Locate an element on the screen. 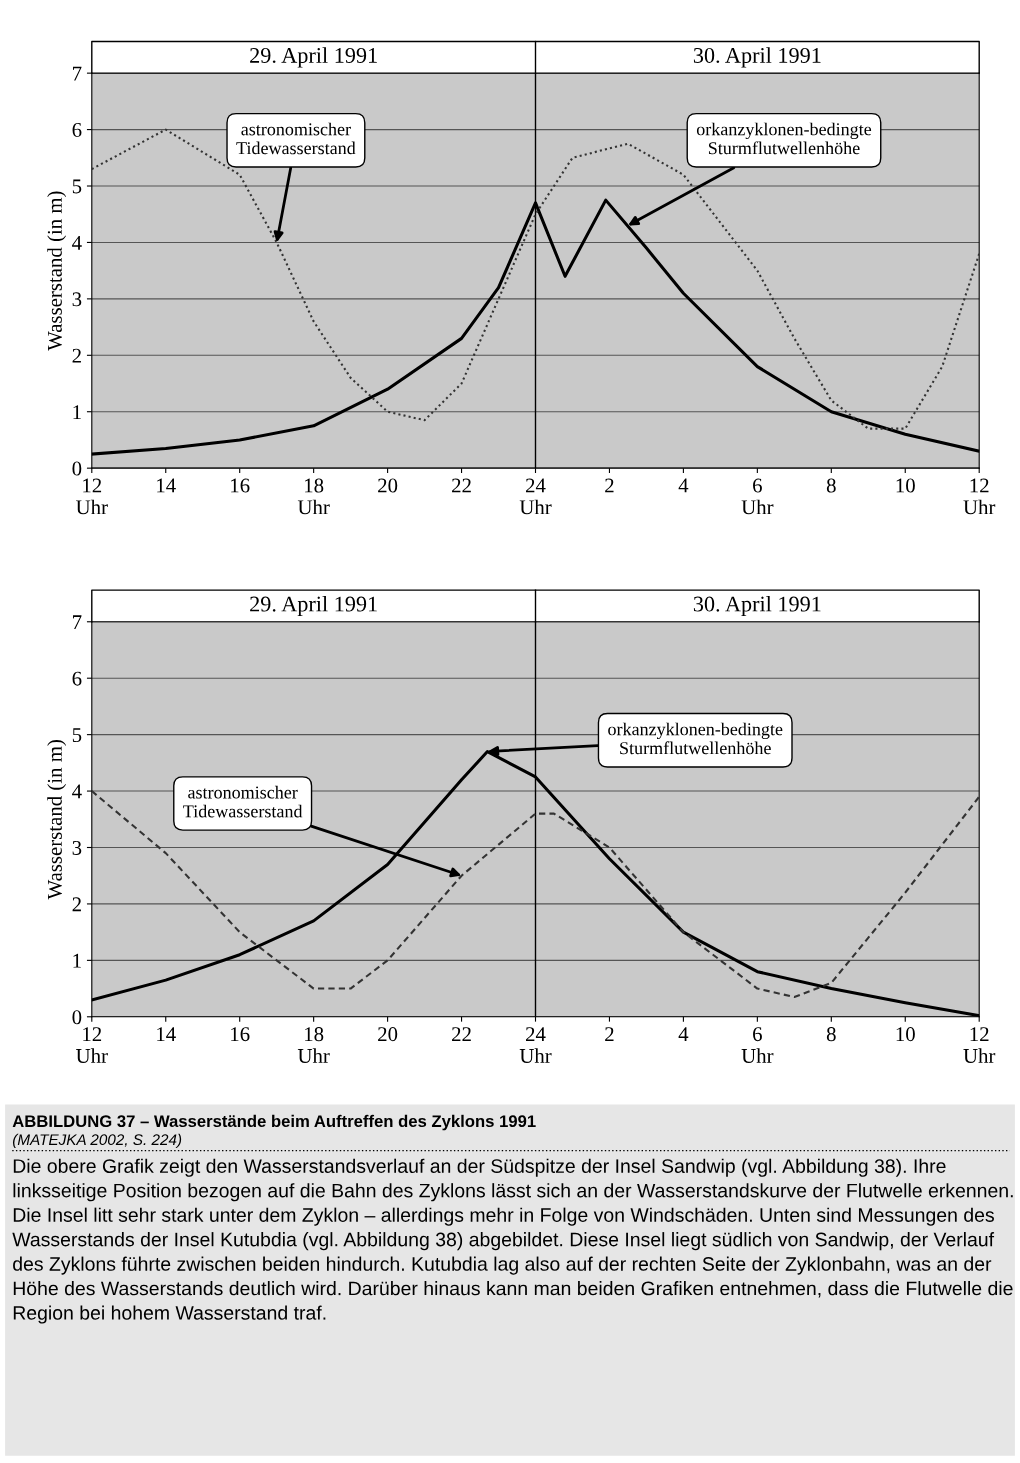 This screenshot has height=1463, width=1020. text: (MATEJKA 2002, S. 224) is located at coordinates (97, 1141).